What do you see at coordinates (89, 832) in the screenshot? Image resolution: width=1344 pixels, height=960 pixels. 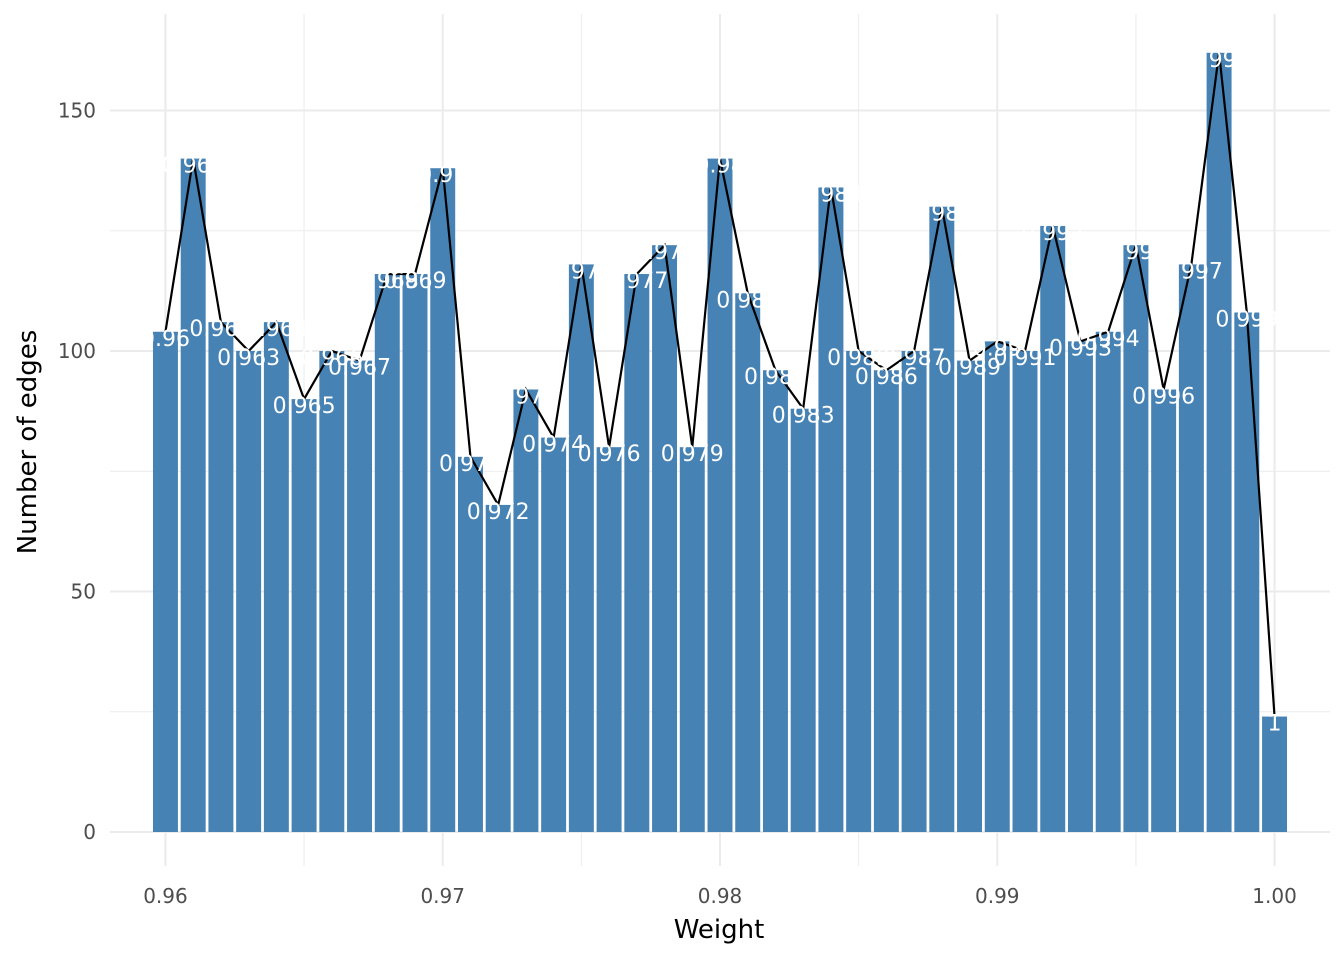 I see `y-tick-label: 0` at bounding box center [89, 832].